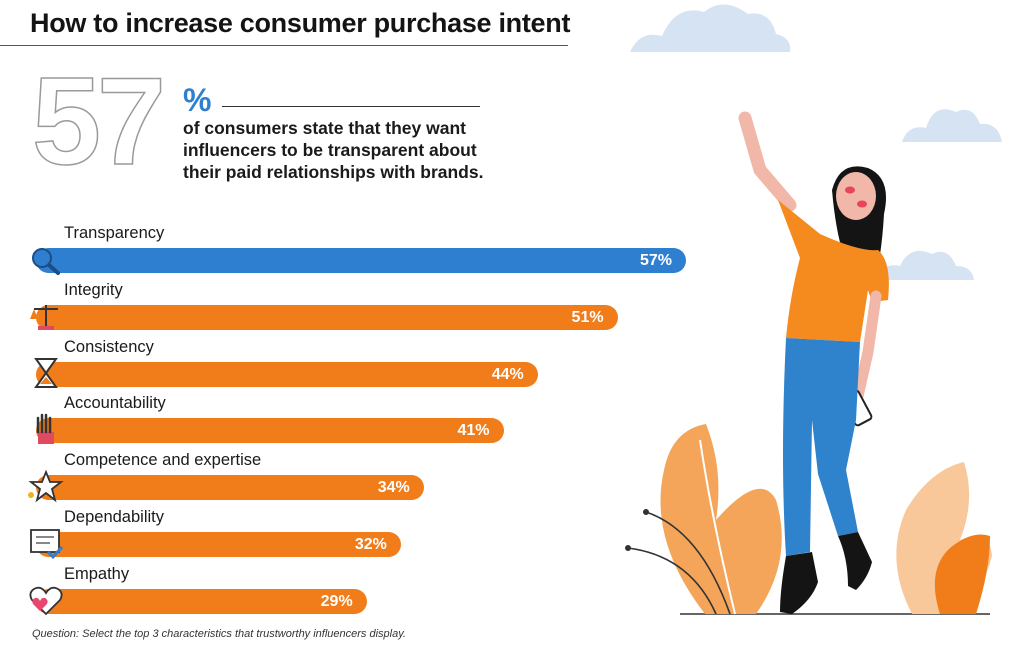 This screenshot has width=1024, height=650. Describe the element at coordinates (97, 573) in the screenshot. I see `category-label: Empathy` at that location.